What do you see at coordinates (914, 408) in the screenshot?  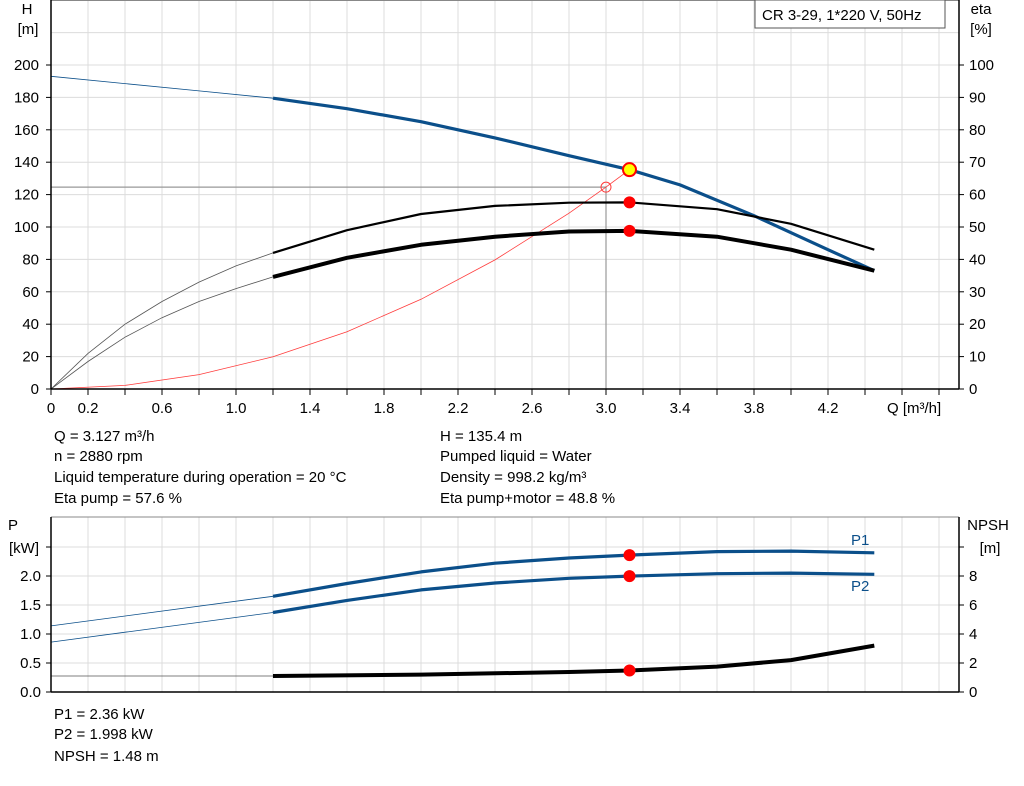 I see `x-axis-label: Q [m³/h]` at bounding box center [914, 408].